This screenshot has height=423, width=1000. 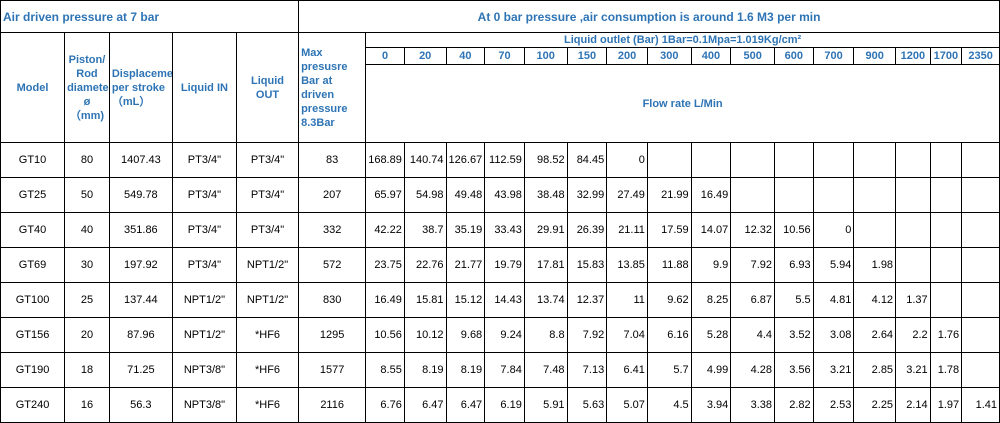 What do you see at coordinates (504, 160) in the screenshot?
I see `flow-cell: 112.59` at bounding box center [504, 160].